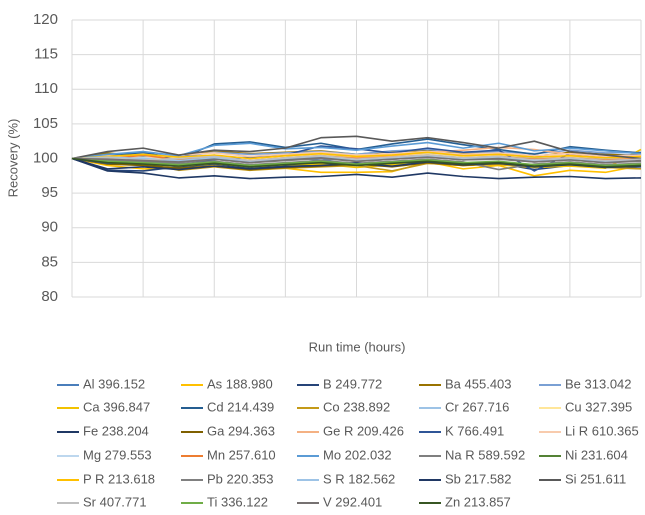  Describe the element at coordinates (115, 501) in the screenshot. I see `legend-label: Sr 407.771` at that location.